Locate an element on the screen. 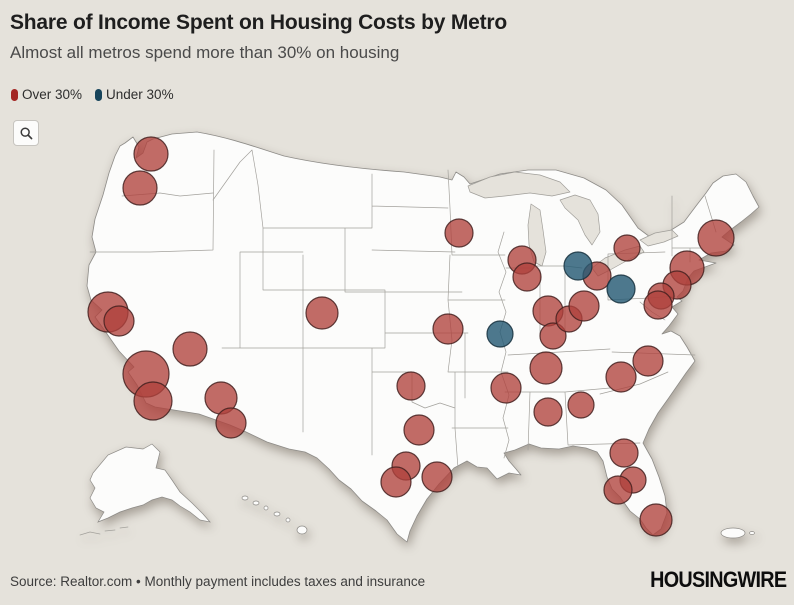 This screenshot has width=794, height=605. lake-huron is located at coordinates (580, 220).